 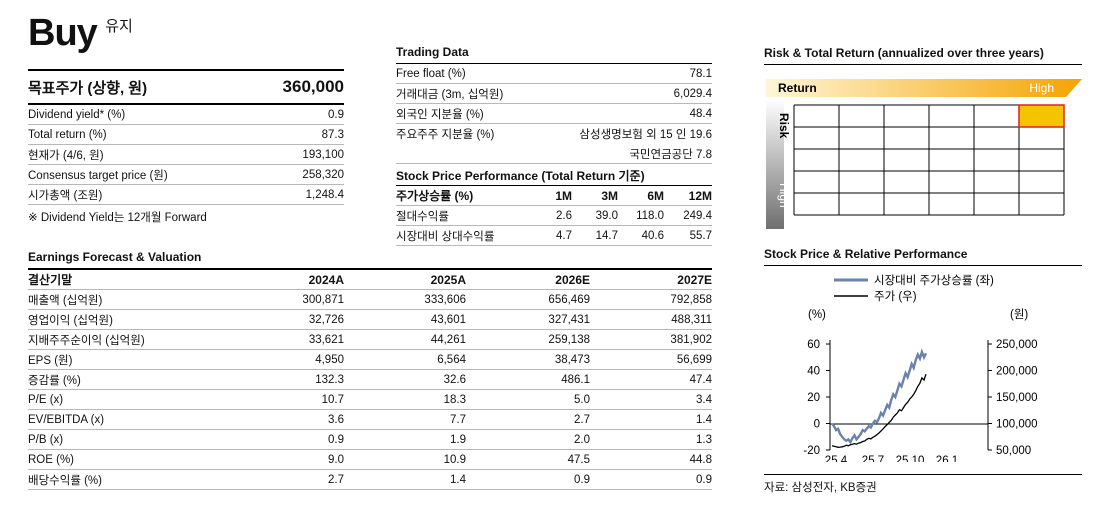 I want to click on earnings-header-cell: 결산기말, so click(x=50, y=280).